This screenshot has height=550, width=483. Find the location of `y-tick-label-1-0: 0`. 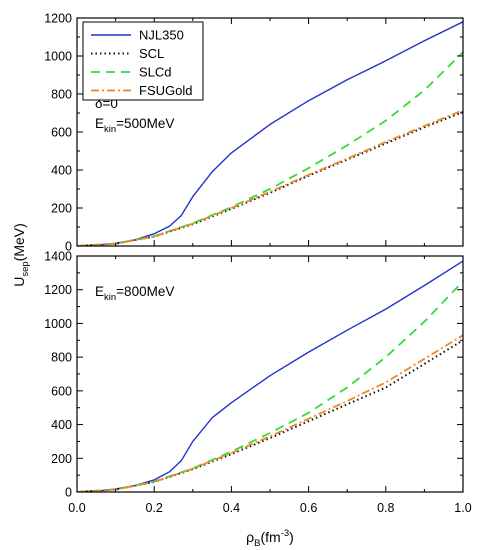

y-tick-label-1-0: 0 is located at coordinates (68, 247).